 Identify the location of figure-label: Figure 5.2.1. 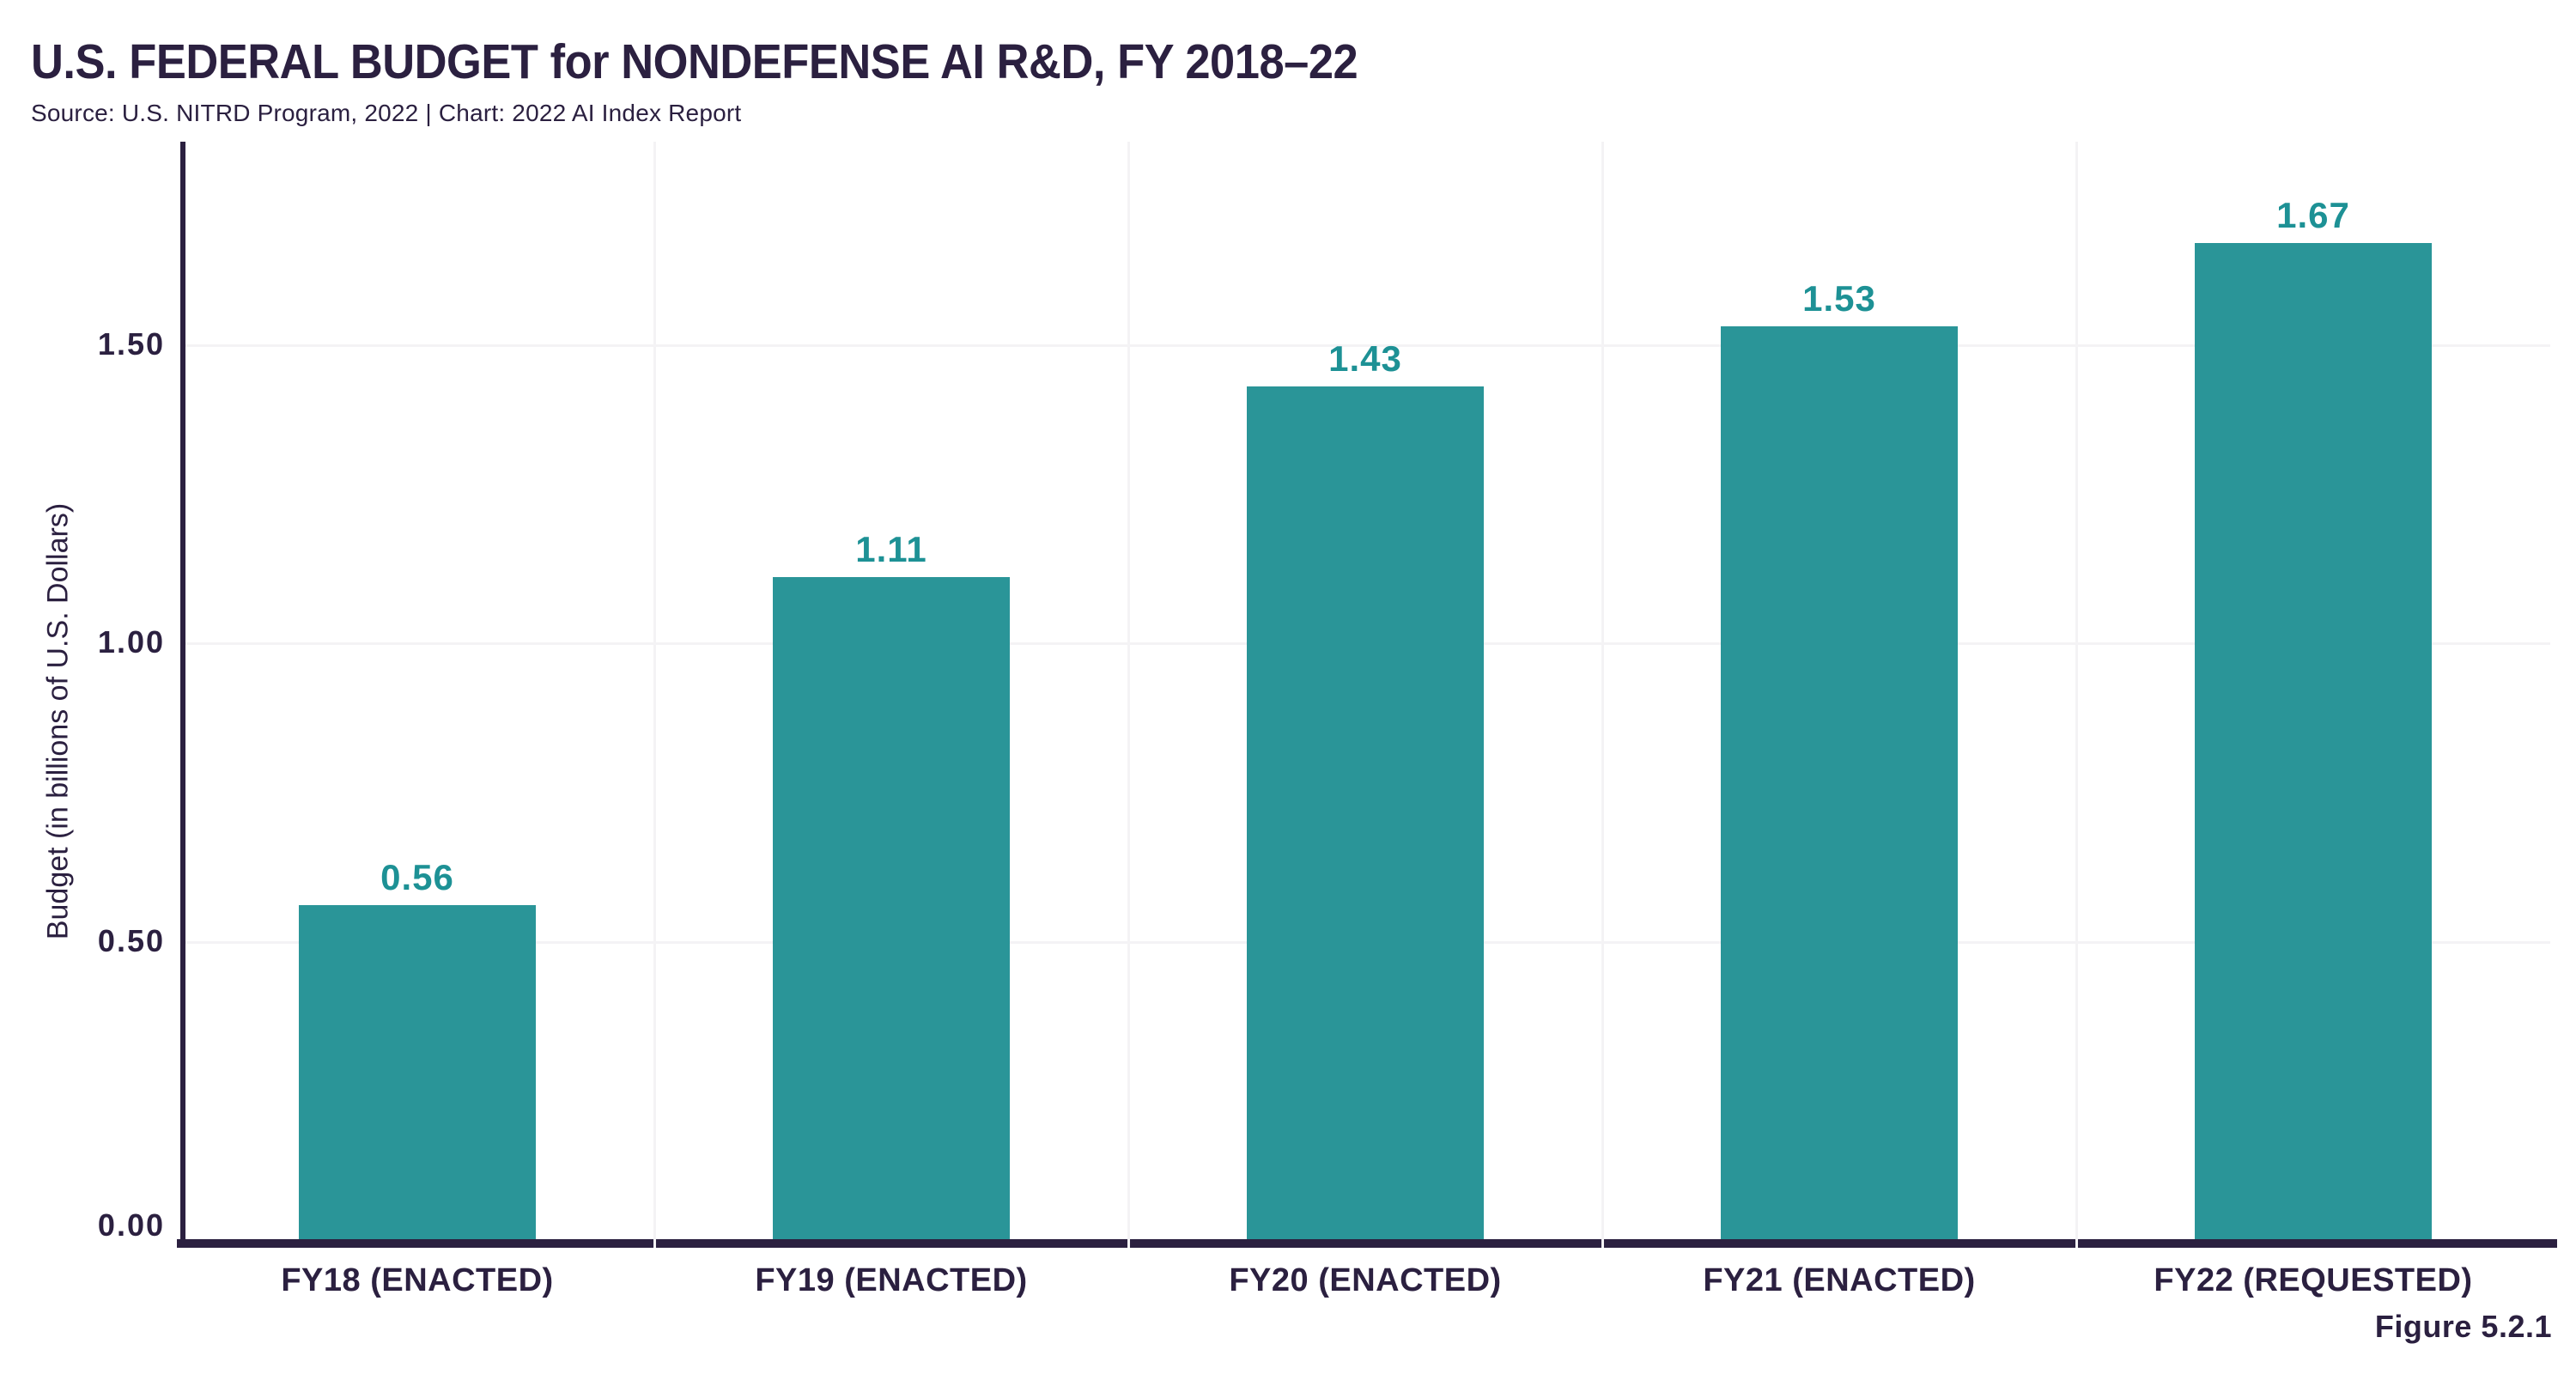
(2463, 1326).